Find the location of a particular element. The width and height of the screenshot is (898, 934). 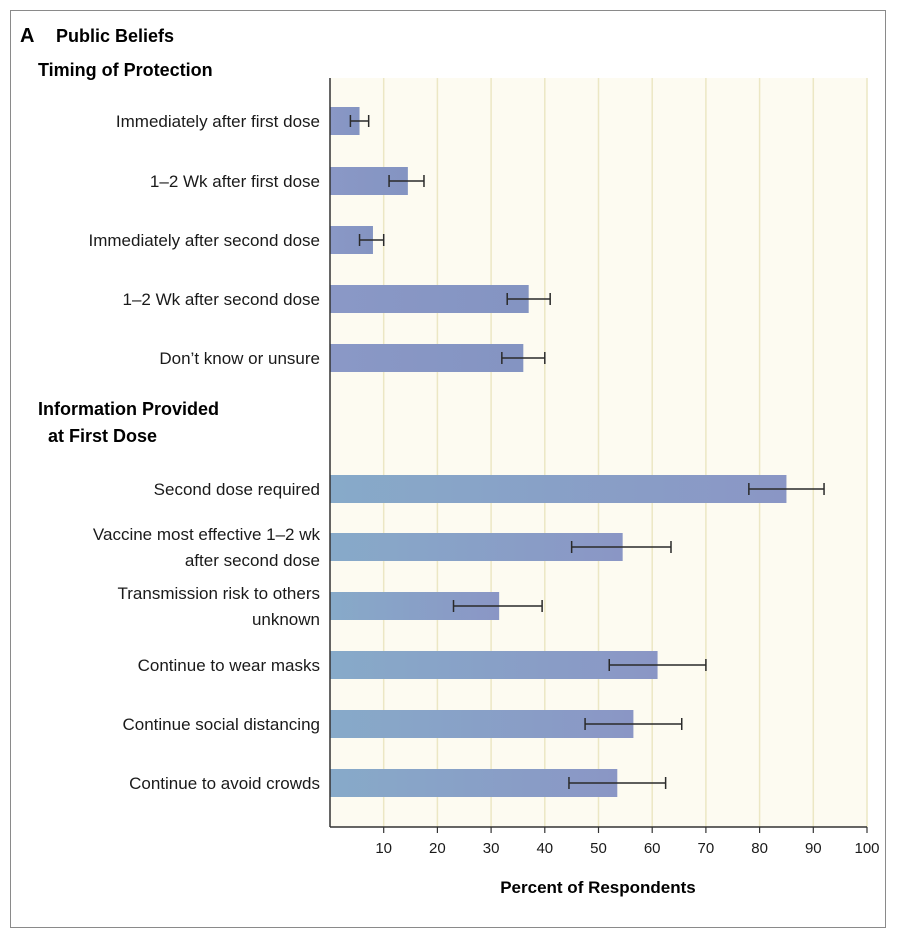

group-heading: Information Provided is located at coordinates (128, 409).